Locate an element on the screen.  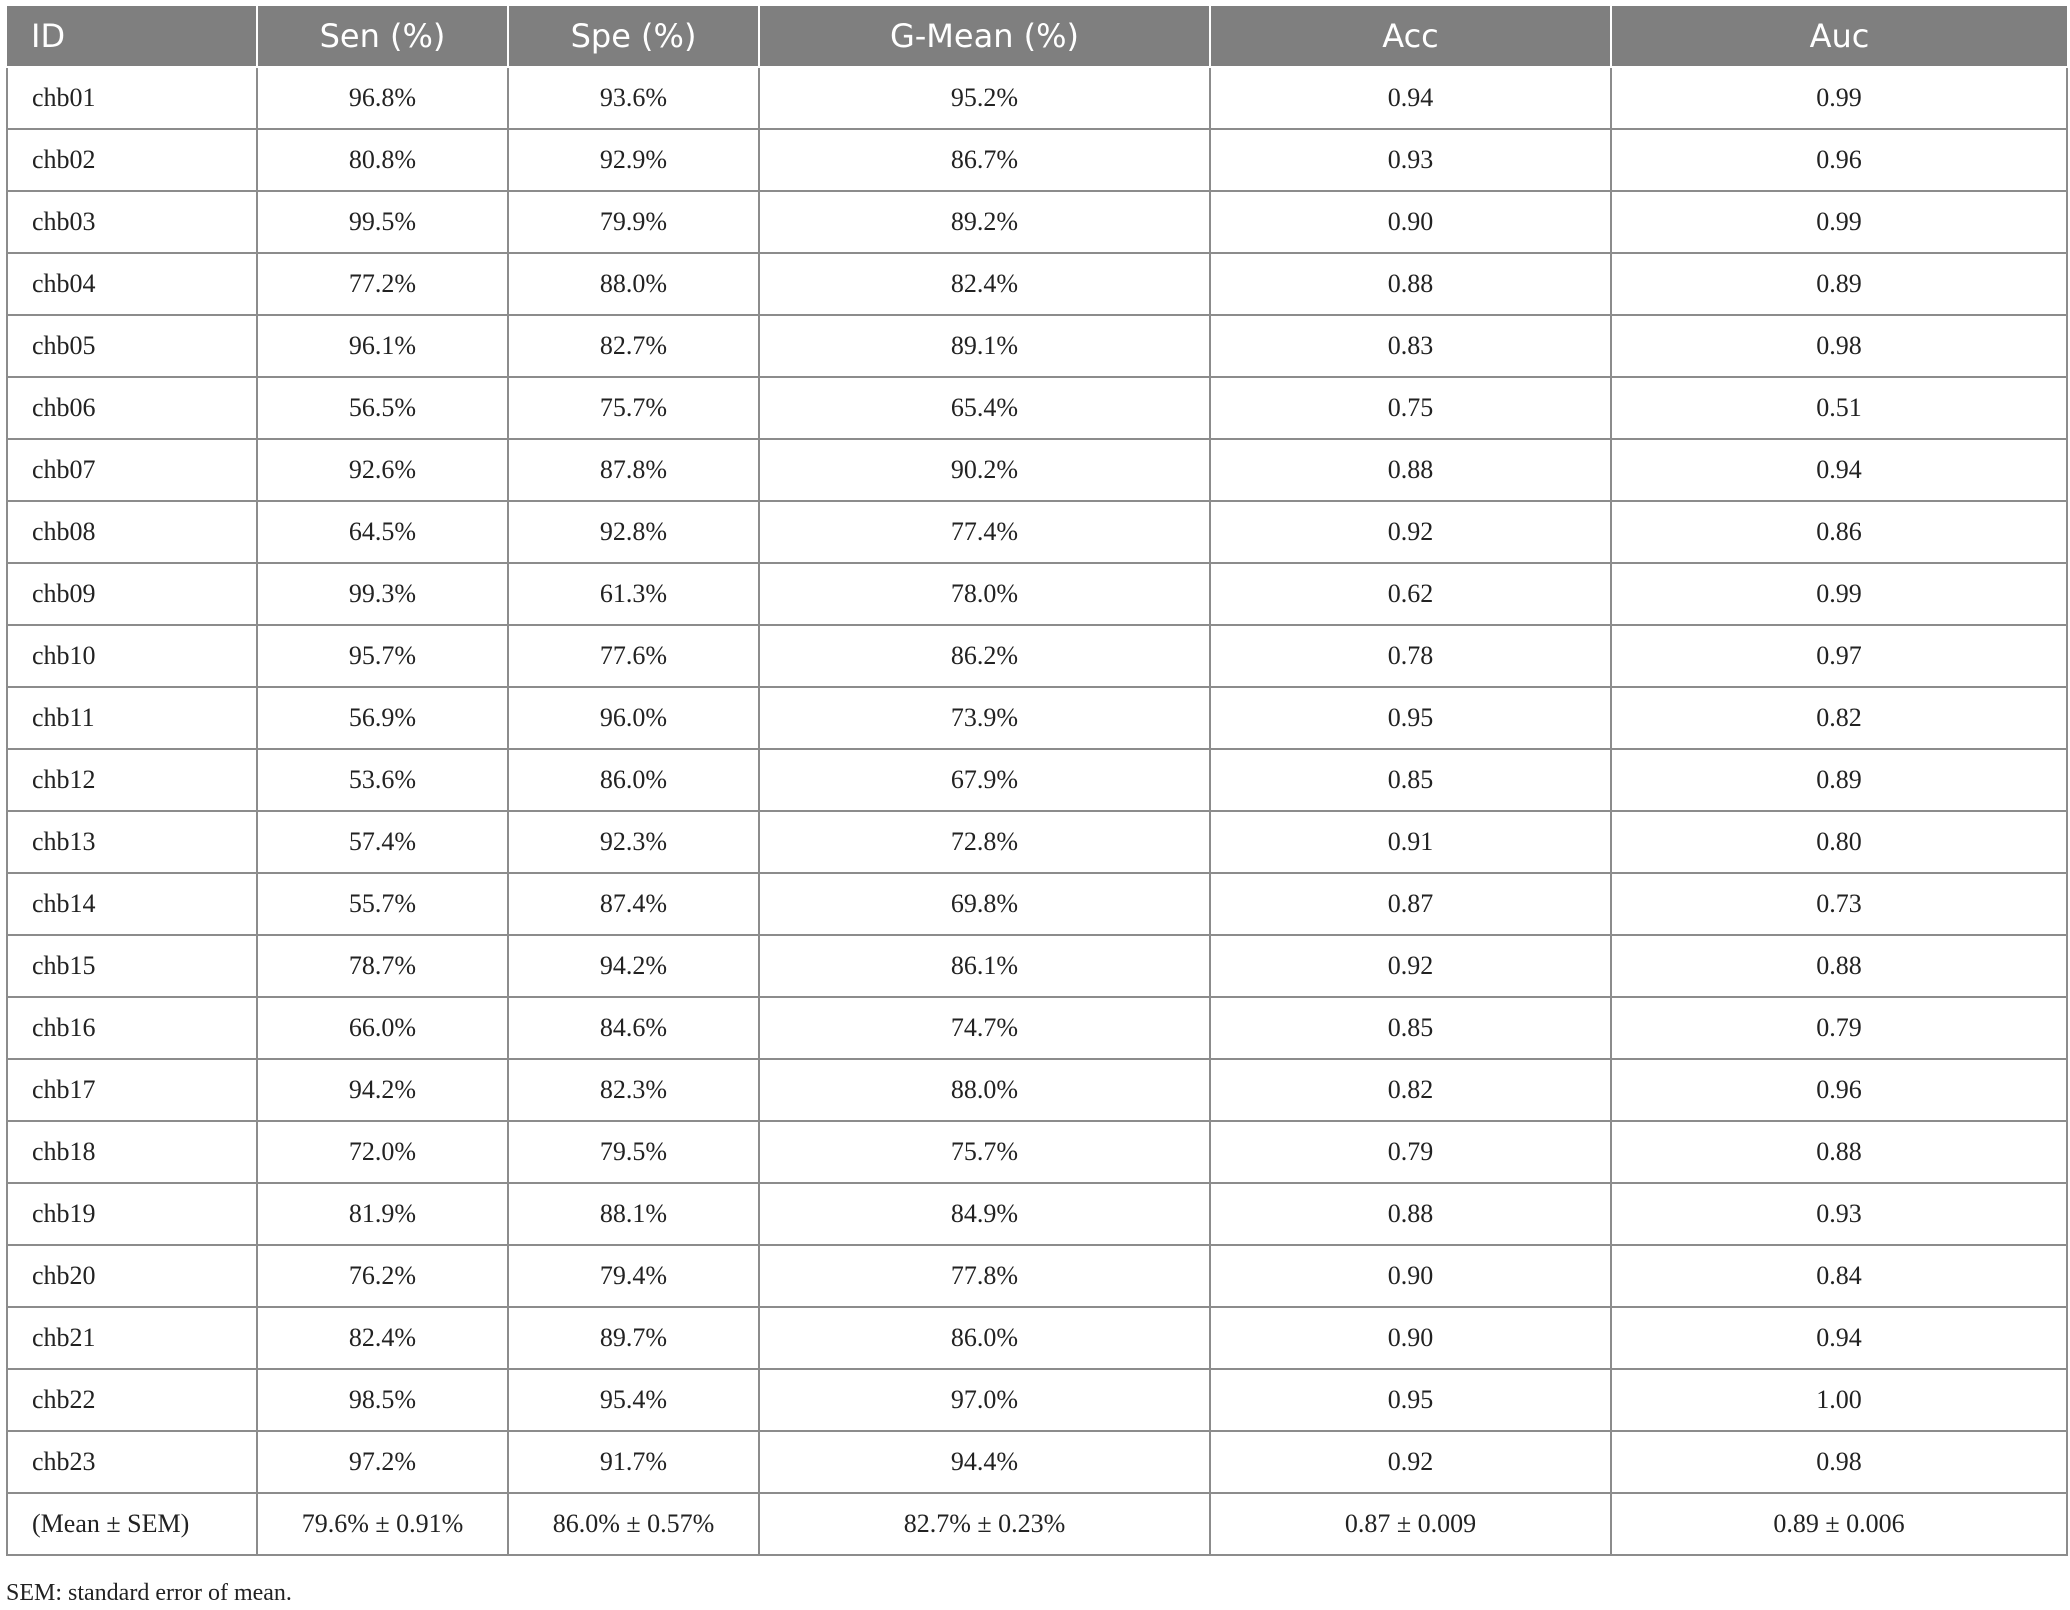
table-cell: 82.4% is located at coordinates (382, 1338).